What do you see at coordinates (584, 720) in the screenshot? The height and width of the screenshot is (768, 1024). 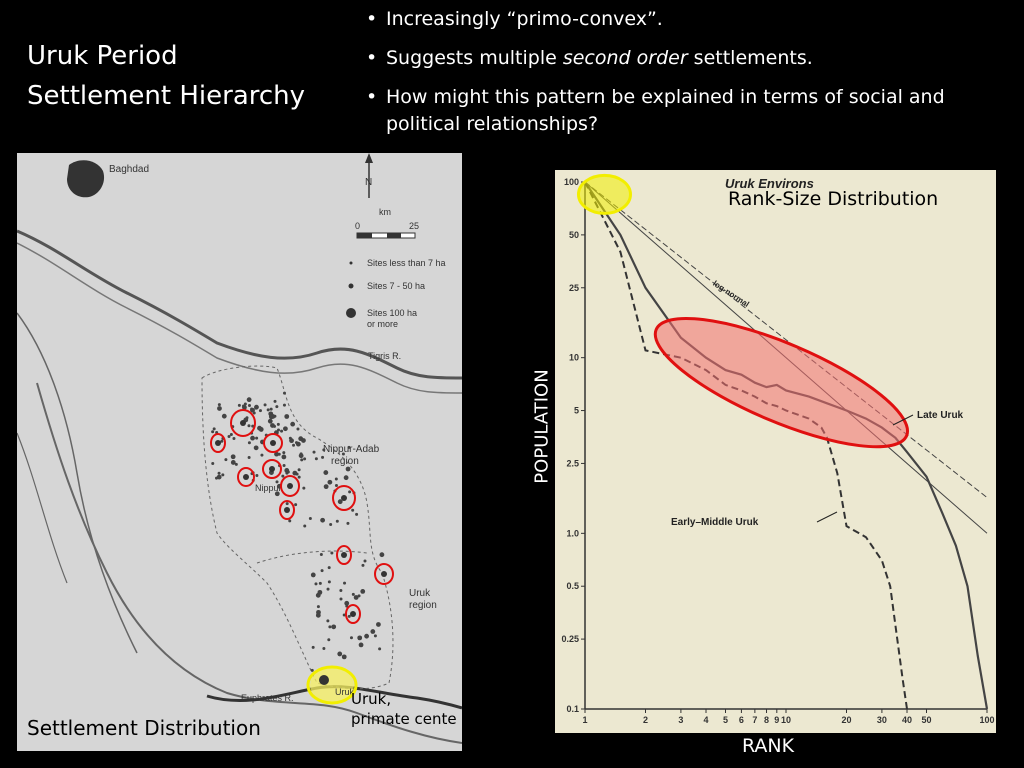 I see `x-tick-label: 1` at bounding box center [584, 720].